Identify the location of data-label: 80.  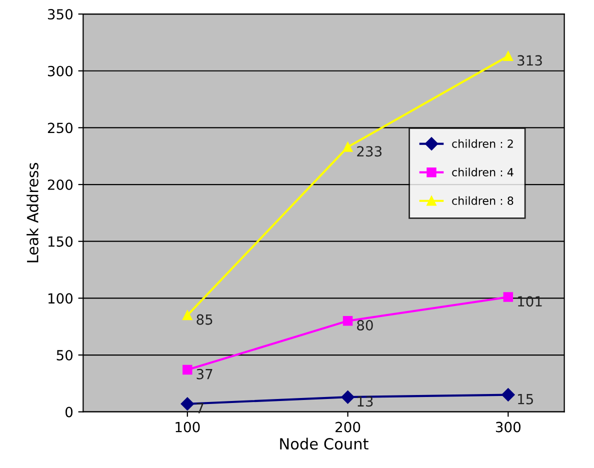
(365, 325).